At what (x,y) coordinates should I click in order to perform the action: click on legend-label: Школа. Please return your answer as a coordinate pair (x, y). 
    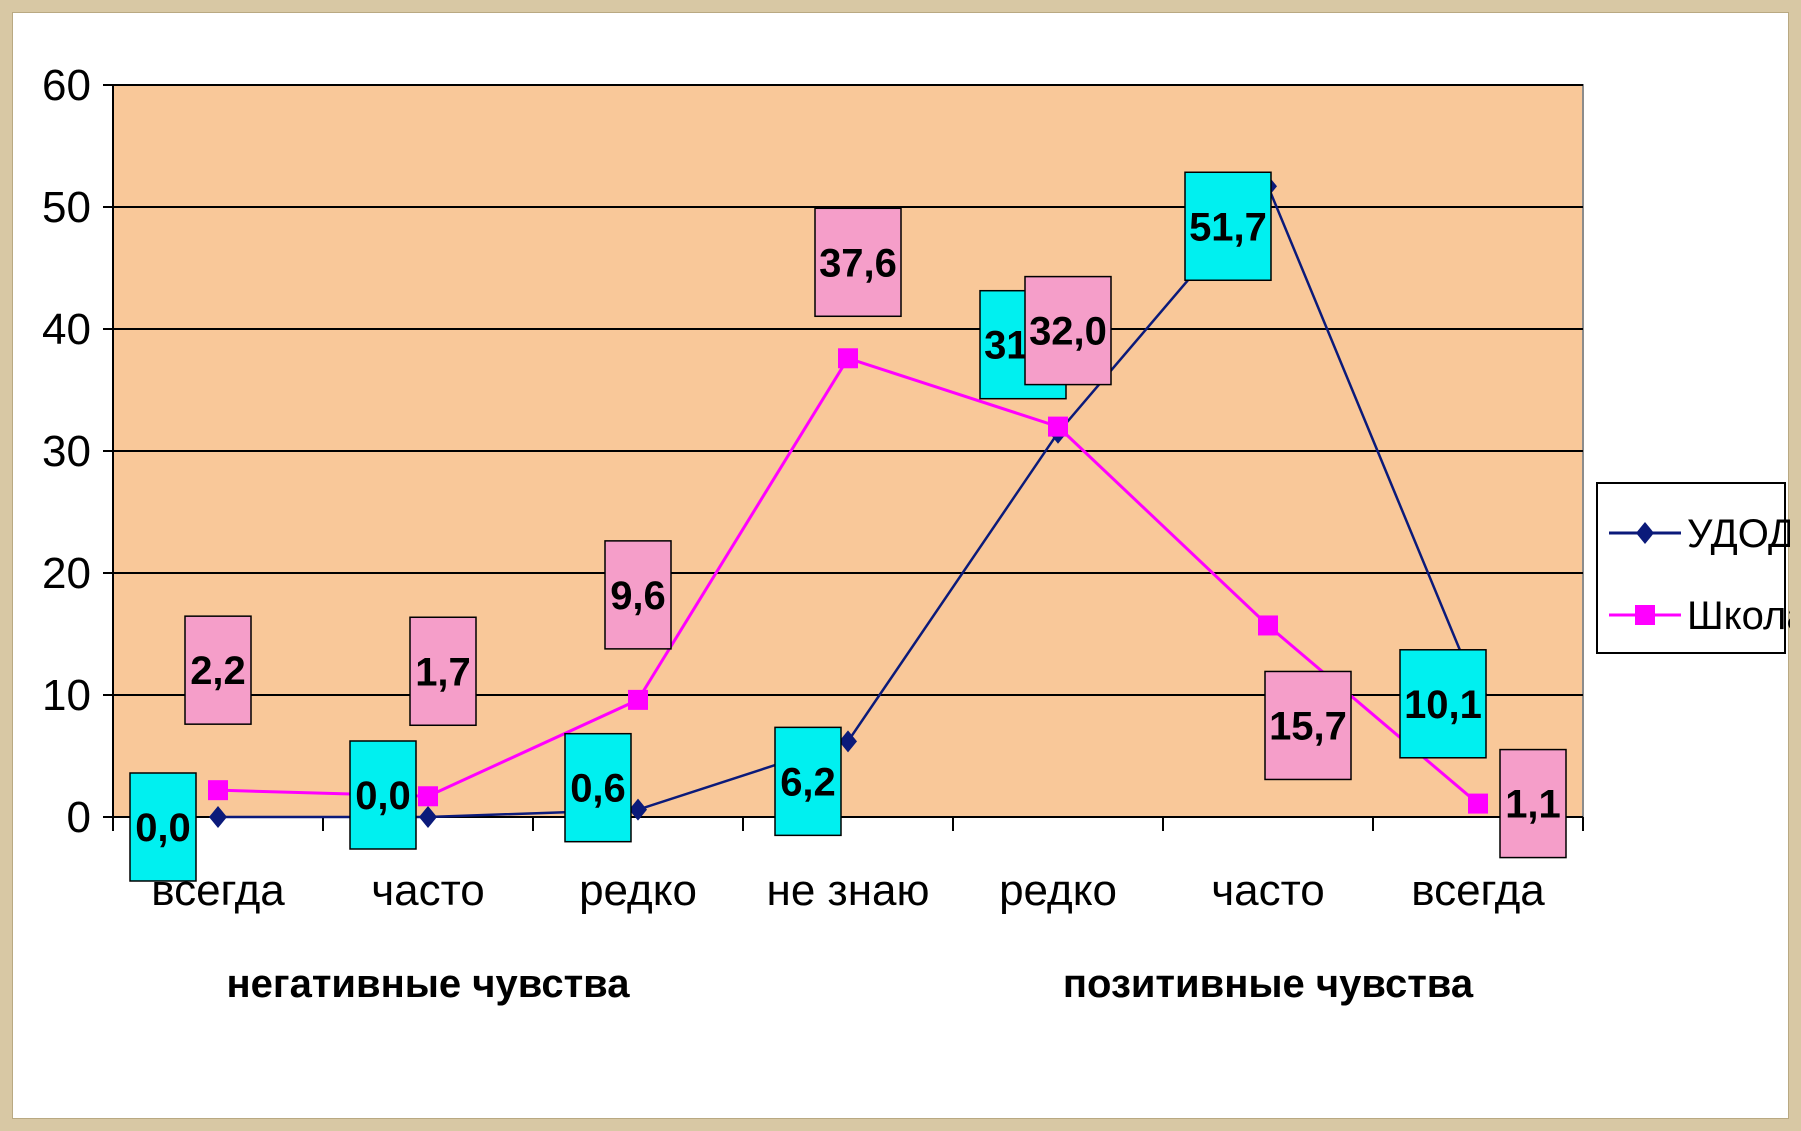
    Looking at the image, I should click on (1738, 616).